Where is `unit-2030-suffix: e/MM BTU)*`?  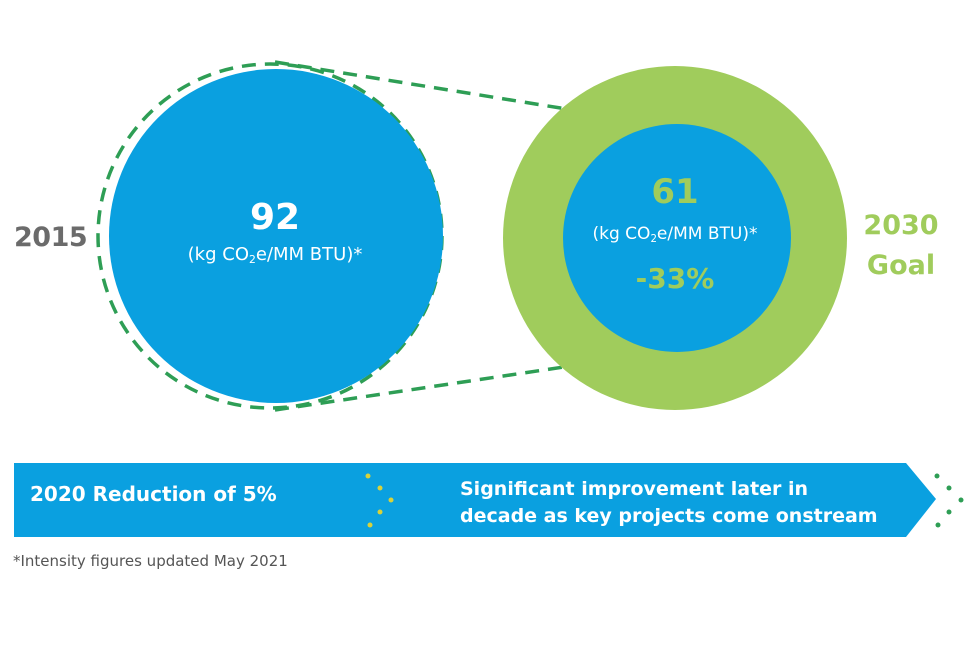
unit-2030-suffix: e/MM BTU)* is located at coordinates (707, 234).